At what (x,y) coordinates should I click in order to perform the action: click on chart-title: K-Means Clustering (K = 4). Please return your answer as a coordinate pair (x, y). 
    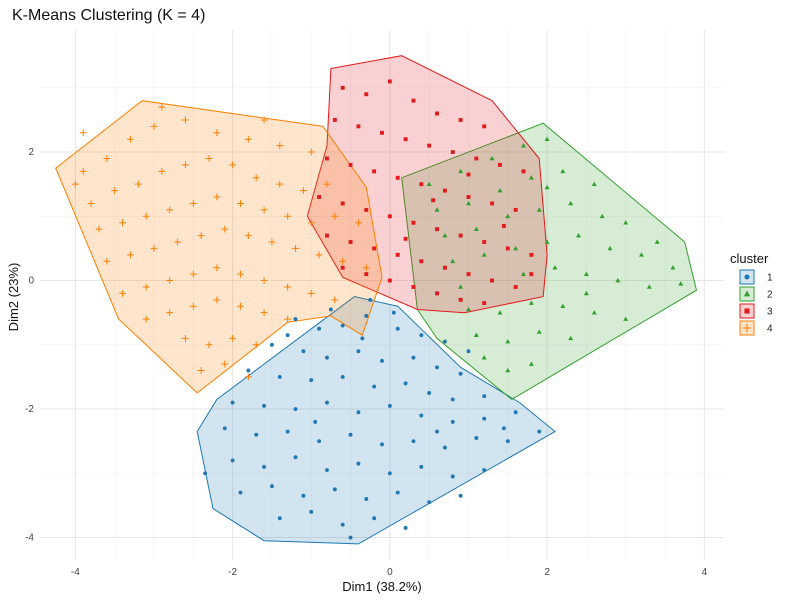
    Looking at the image, I should click on (108, 15).